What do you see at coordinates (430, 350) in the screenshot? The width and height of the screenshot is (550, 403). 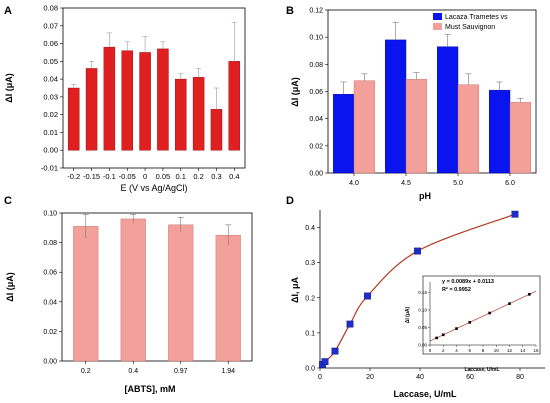 I see `inset-xtick-label: 0` at bounding box center [430, 350].